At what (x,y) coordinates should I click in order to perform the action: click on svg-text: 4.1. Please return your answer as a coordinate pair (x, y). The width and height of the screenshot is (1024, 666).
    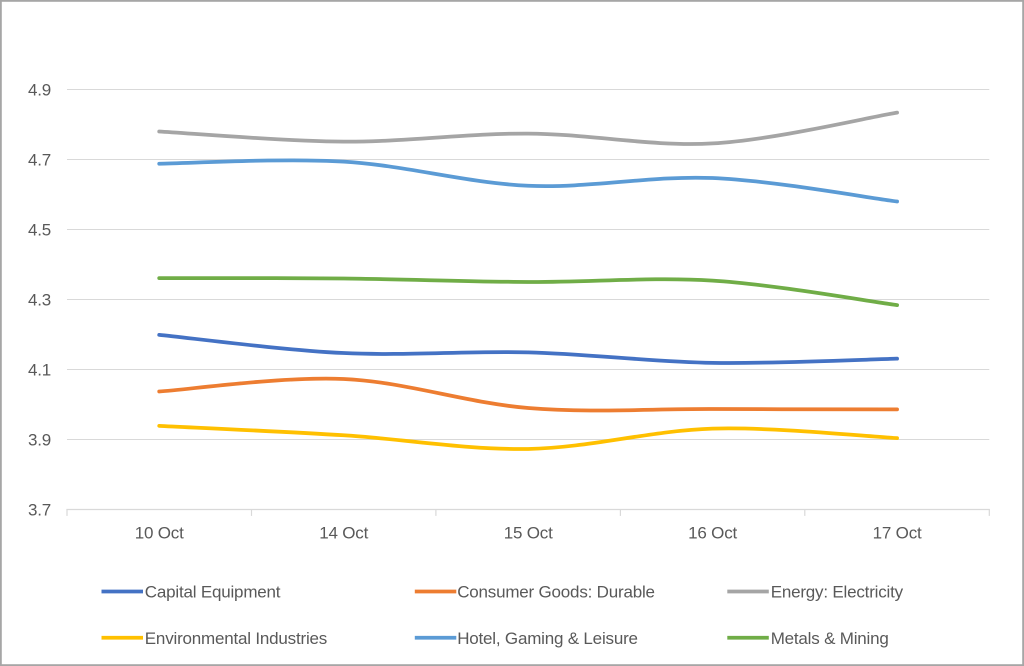
    Looking at the image, I should click on (39, 370).